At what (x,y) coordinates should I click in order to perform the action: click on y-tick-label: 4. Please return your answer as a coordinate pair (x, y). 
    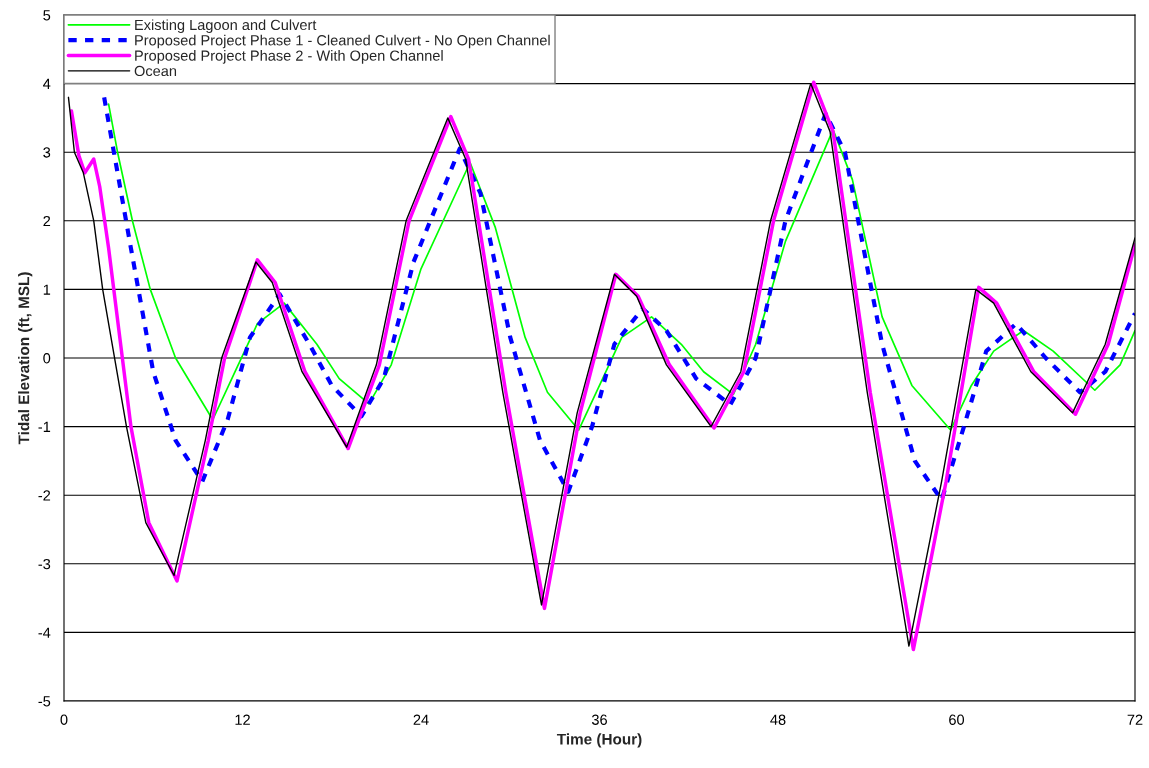
    Looking at the image, I should click on (47, 83).